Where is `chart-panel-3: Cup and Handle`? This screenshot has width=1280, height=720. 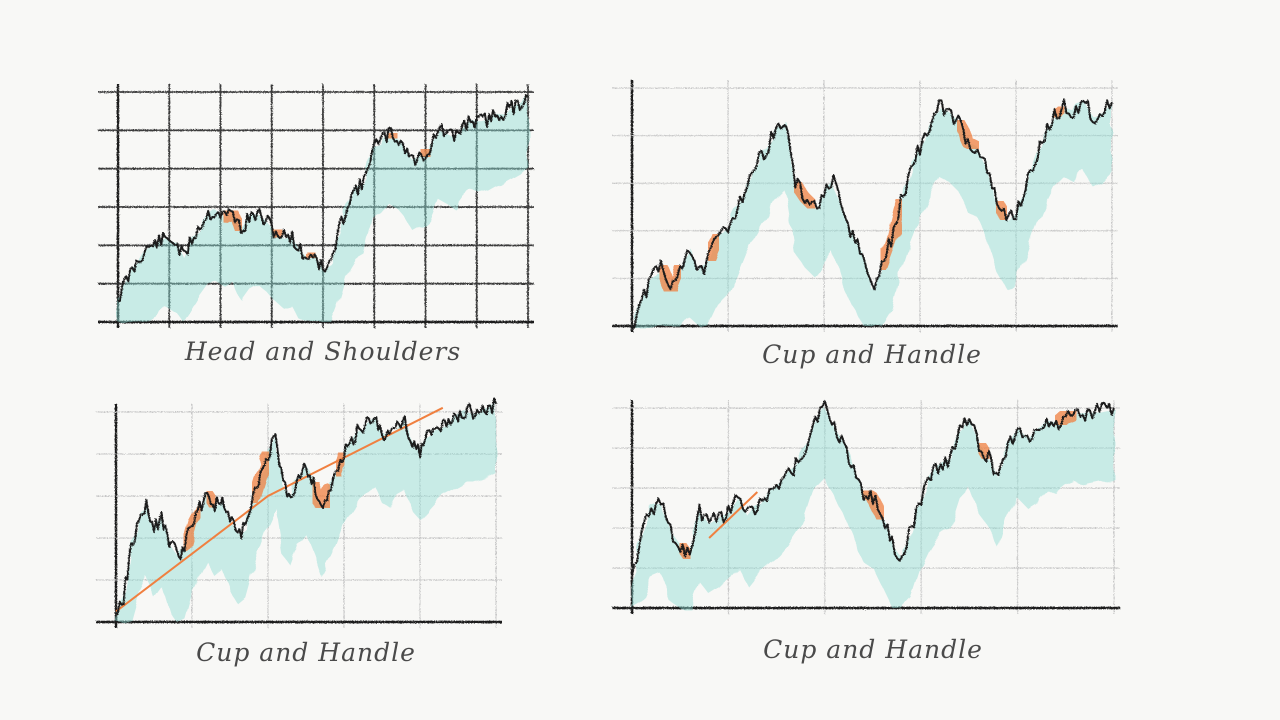
chart-panel-3: Cup and Handle is located at coordinates (299, 532).